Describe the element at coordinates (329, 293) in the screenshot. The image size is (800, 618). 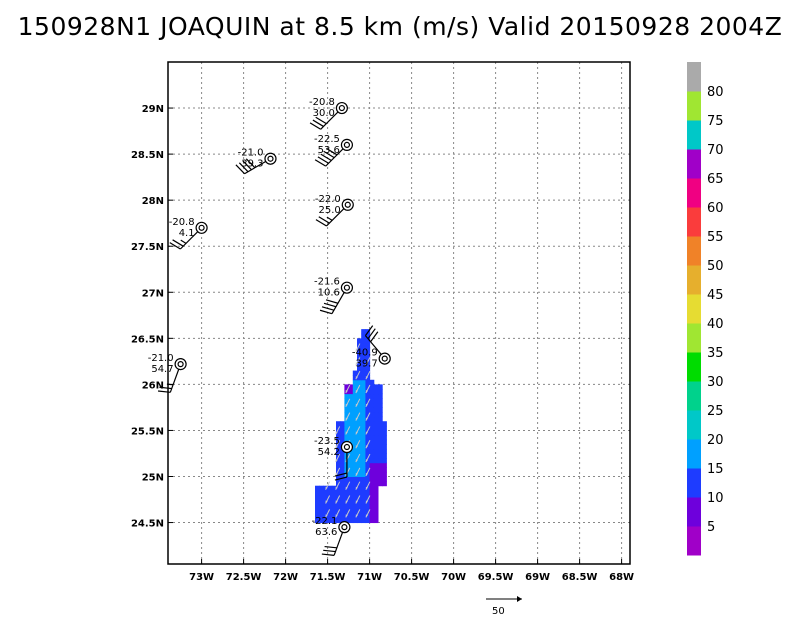
I see `observation-height: 10.6` at that location.